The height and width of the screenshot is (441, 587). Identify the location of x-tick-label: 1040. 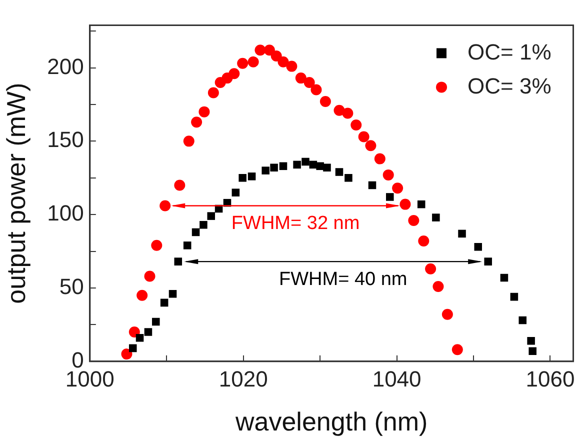
(397, 379).